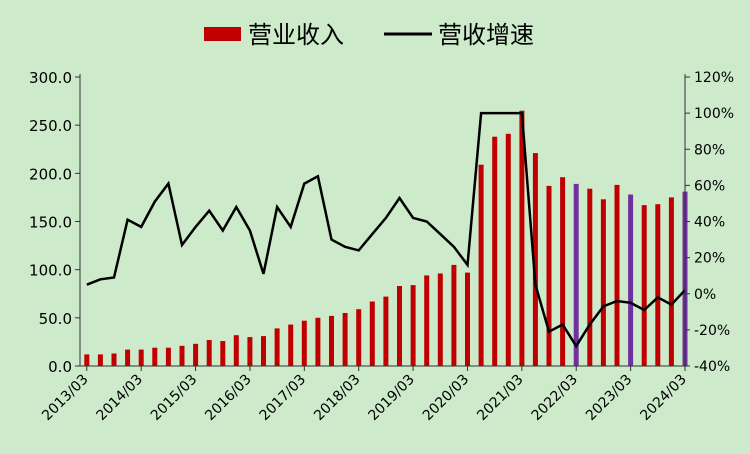  What do you see at coordinates (296, 35) in the screenshot?
I see `legend-label-revenue: 营业收入` at bounding box center [296, 35].